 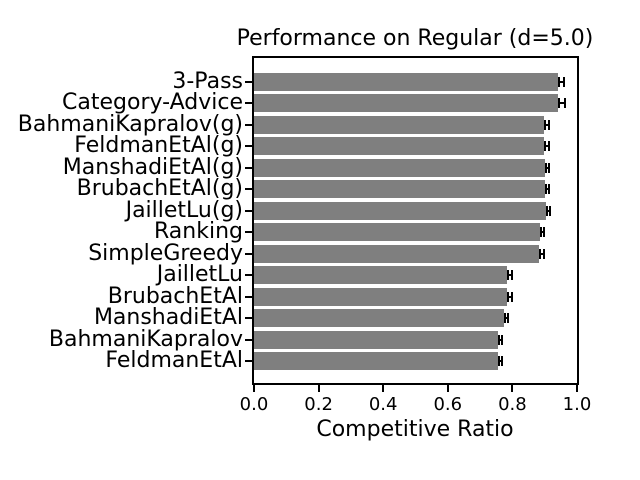 What do you see at coordinates (577, 404) in the screenshot?
I see `x-tick-label: 1.0` at bounding box center [577, 404].